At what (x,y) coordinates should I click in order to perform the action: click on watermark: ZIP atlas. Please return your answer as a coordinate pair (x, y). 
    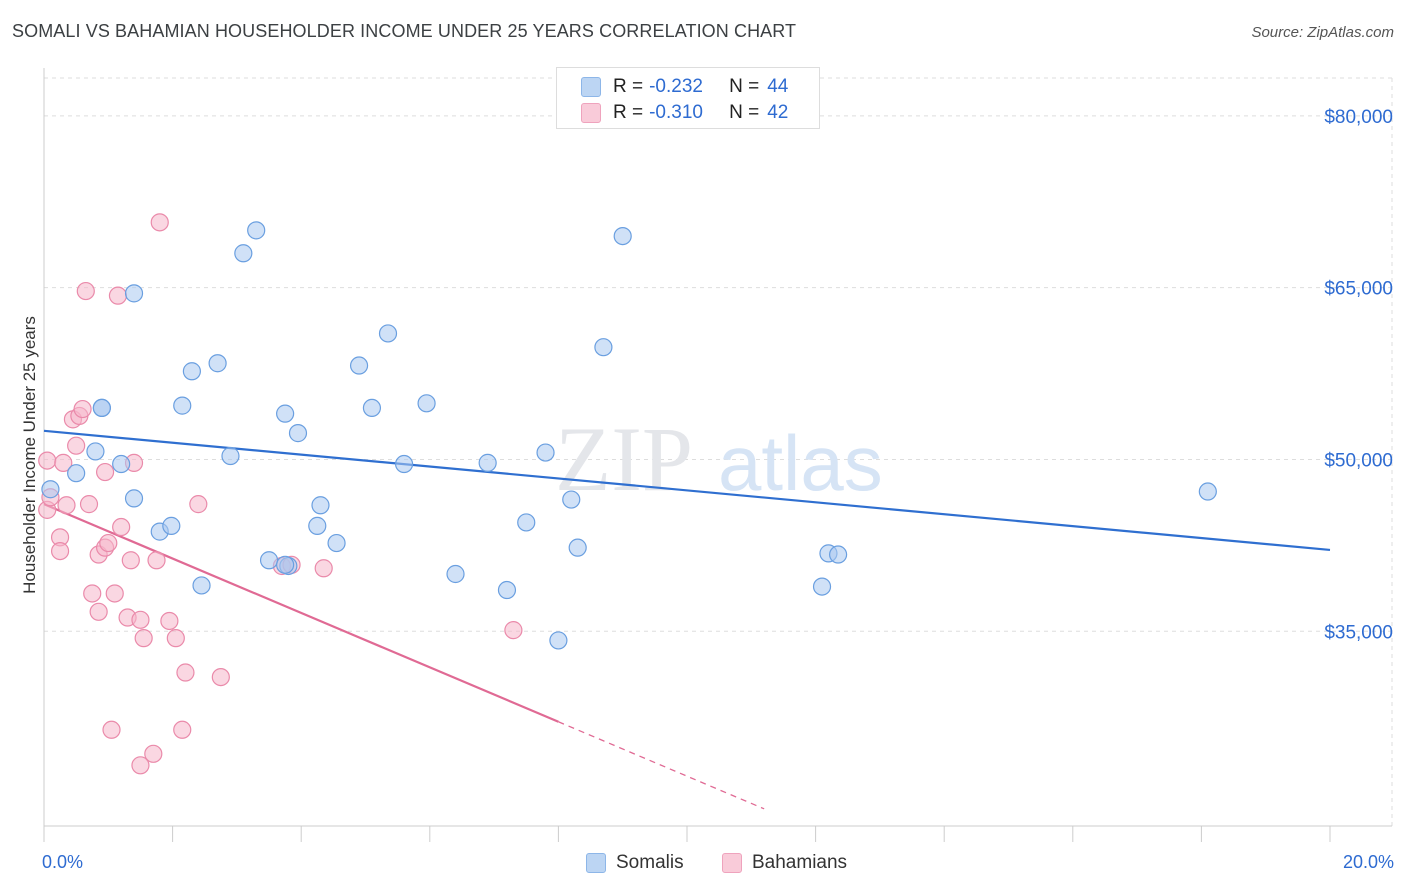
    Looking at the image, I should click on (719, 459).